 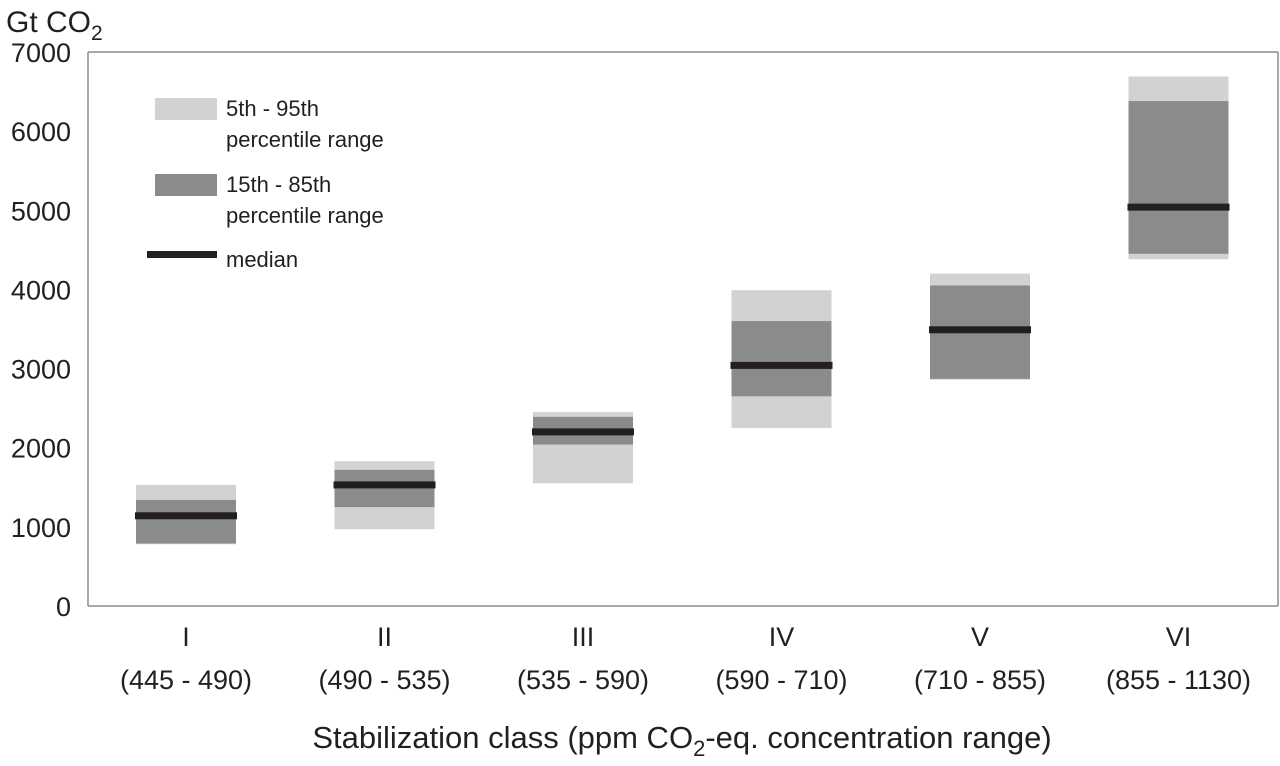 What do you see at coordinates (782, 637) in the screenshot?
I see `category-label-IV: IV` at bounding box center [782, 637].